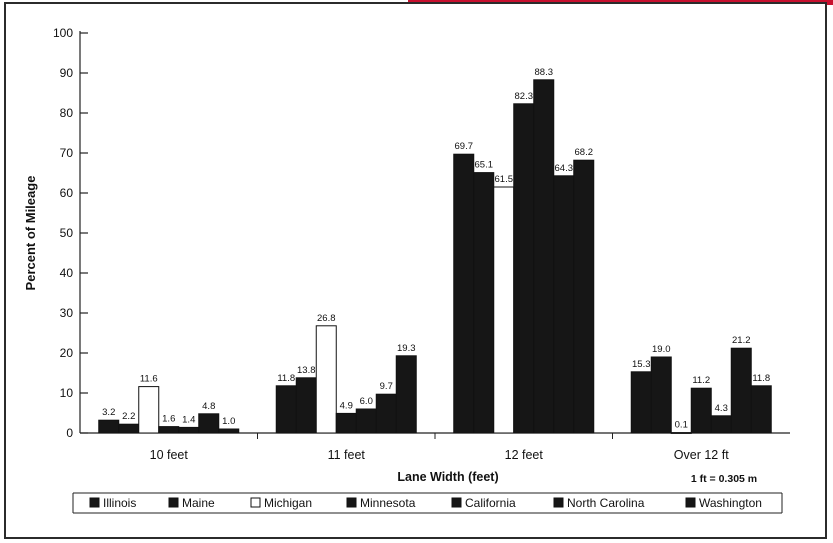  Describe the element at coordinates (584, 152) in the screenshot. I see `data-label: 68.2` at that location.